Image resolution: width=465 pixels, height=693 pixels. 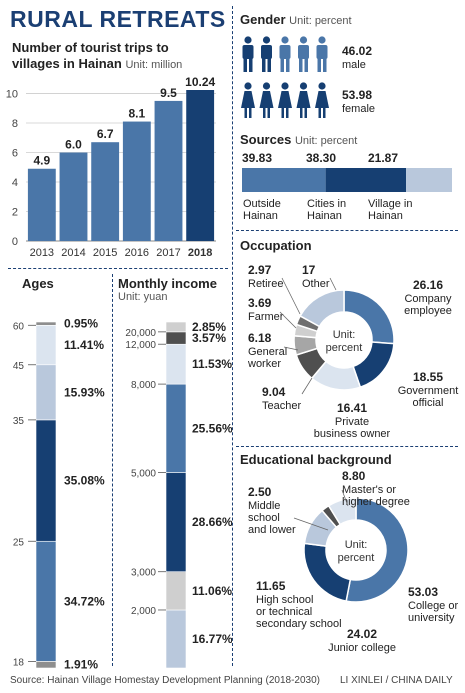 I want to click on trips-bar-2017, so click(x=168, y=170).